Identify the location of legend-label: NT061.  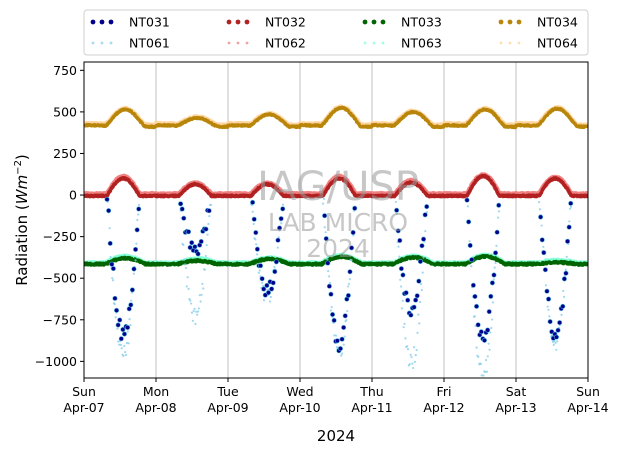
(149, 43).